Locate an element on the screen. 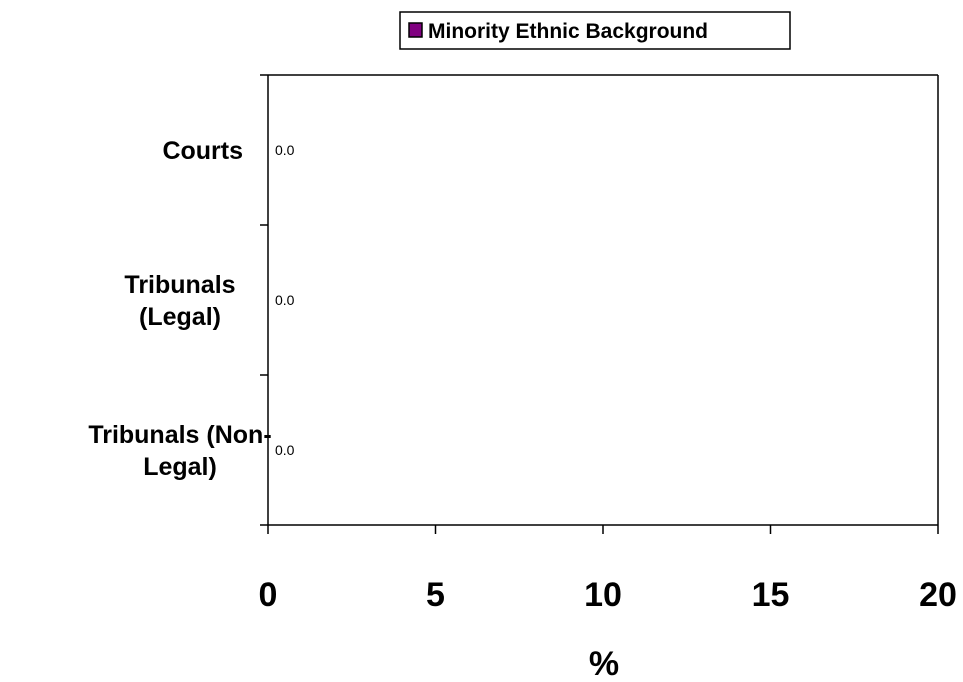  x-tick-label: 5 is located at coordinates (435, 595).